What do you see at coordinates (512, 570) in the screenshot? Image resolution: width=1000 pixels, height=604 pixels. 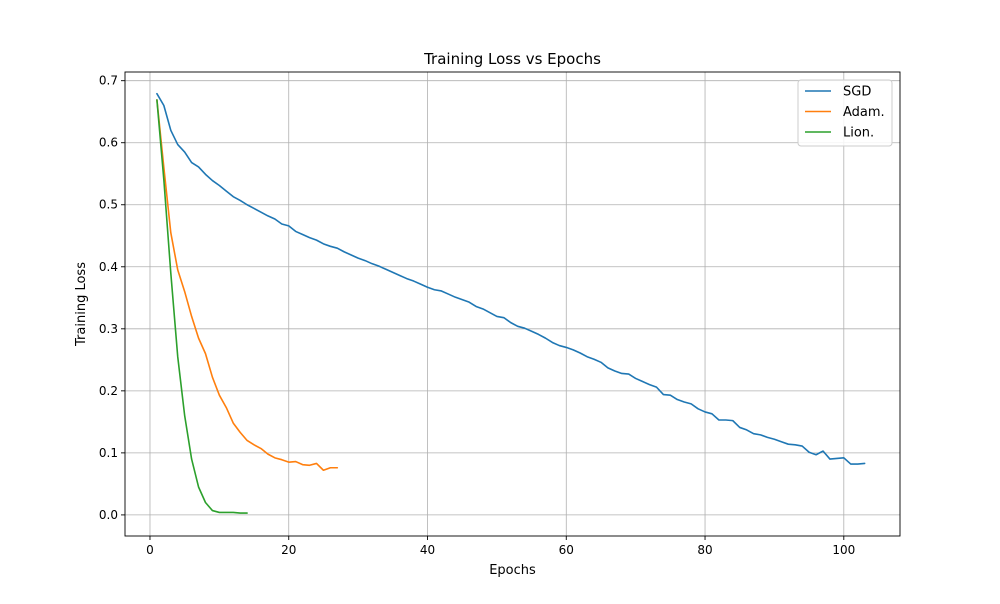 I see `x-axis-label: Epochs` at bounding box center [512, 570].